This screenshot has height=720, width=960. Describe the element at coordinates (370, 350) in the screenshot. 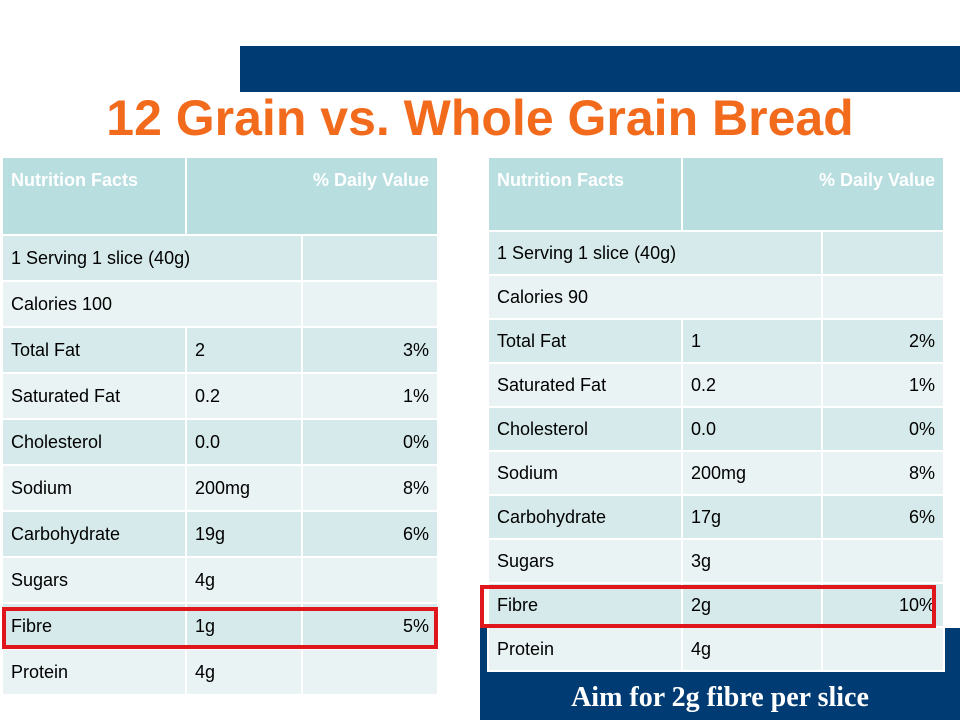

I see `nutrient-daily-value: 3%` at that location.